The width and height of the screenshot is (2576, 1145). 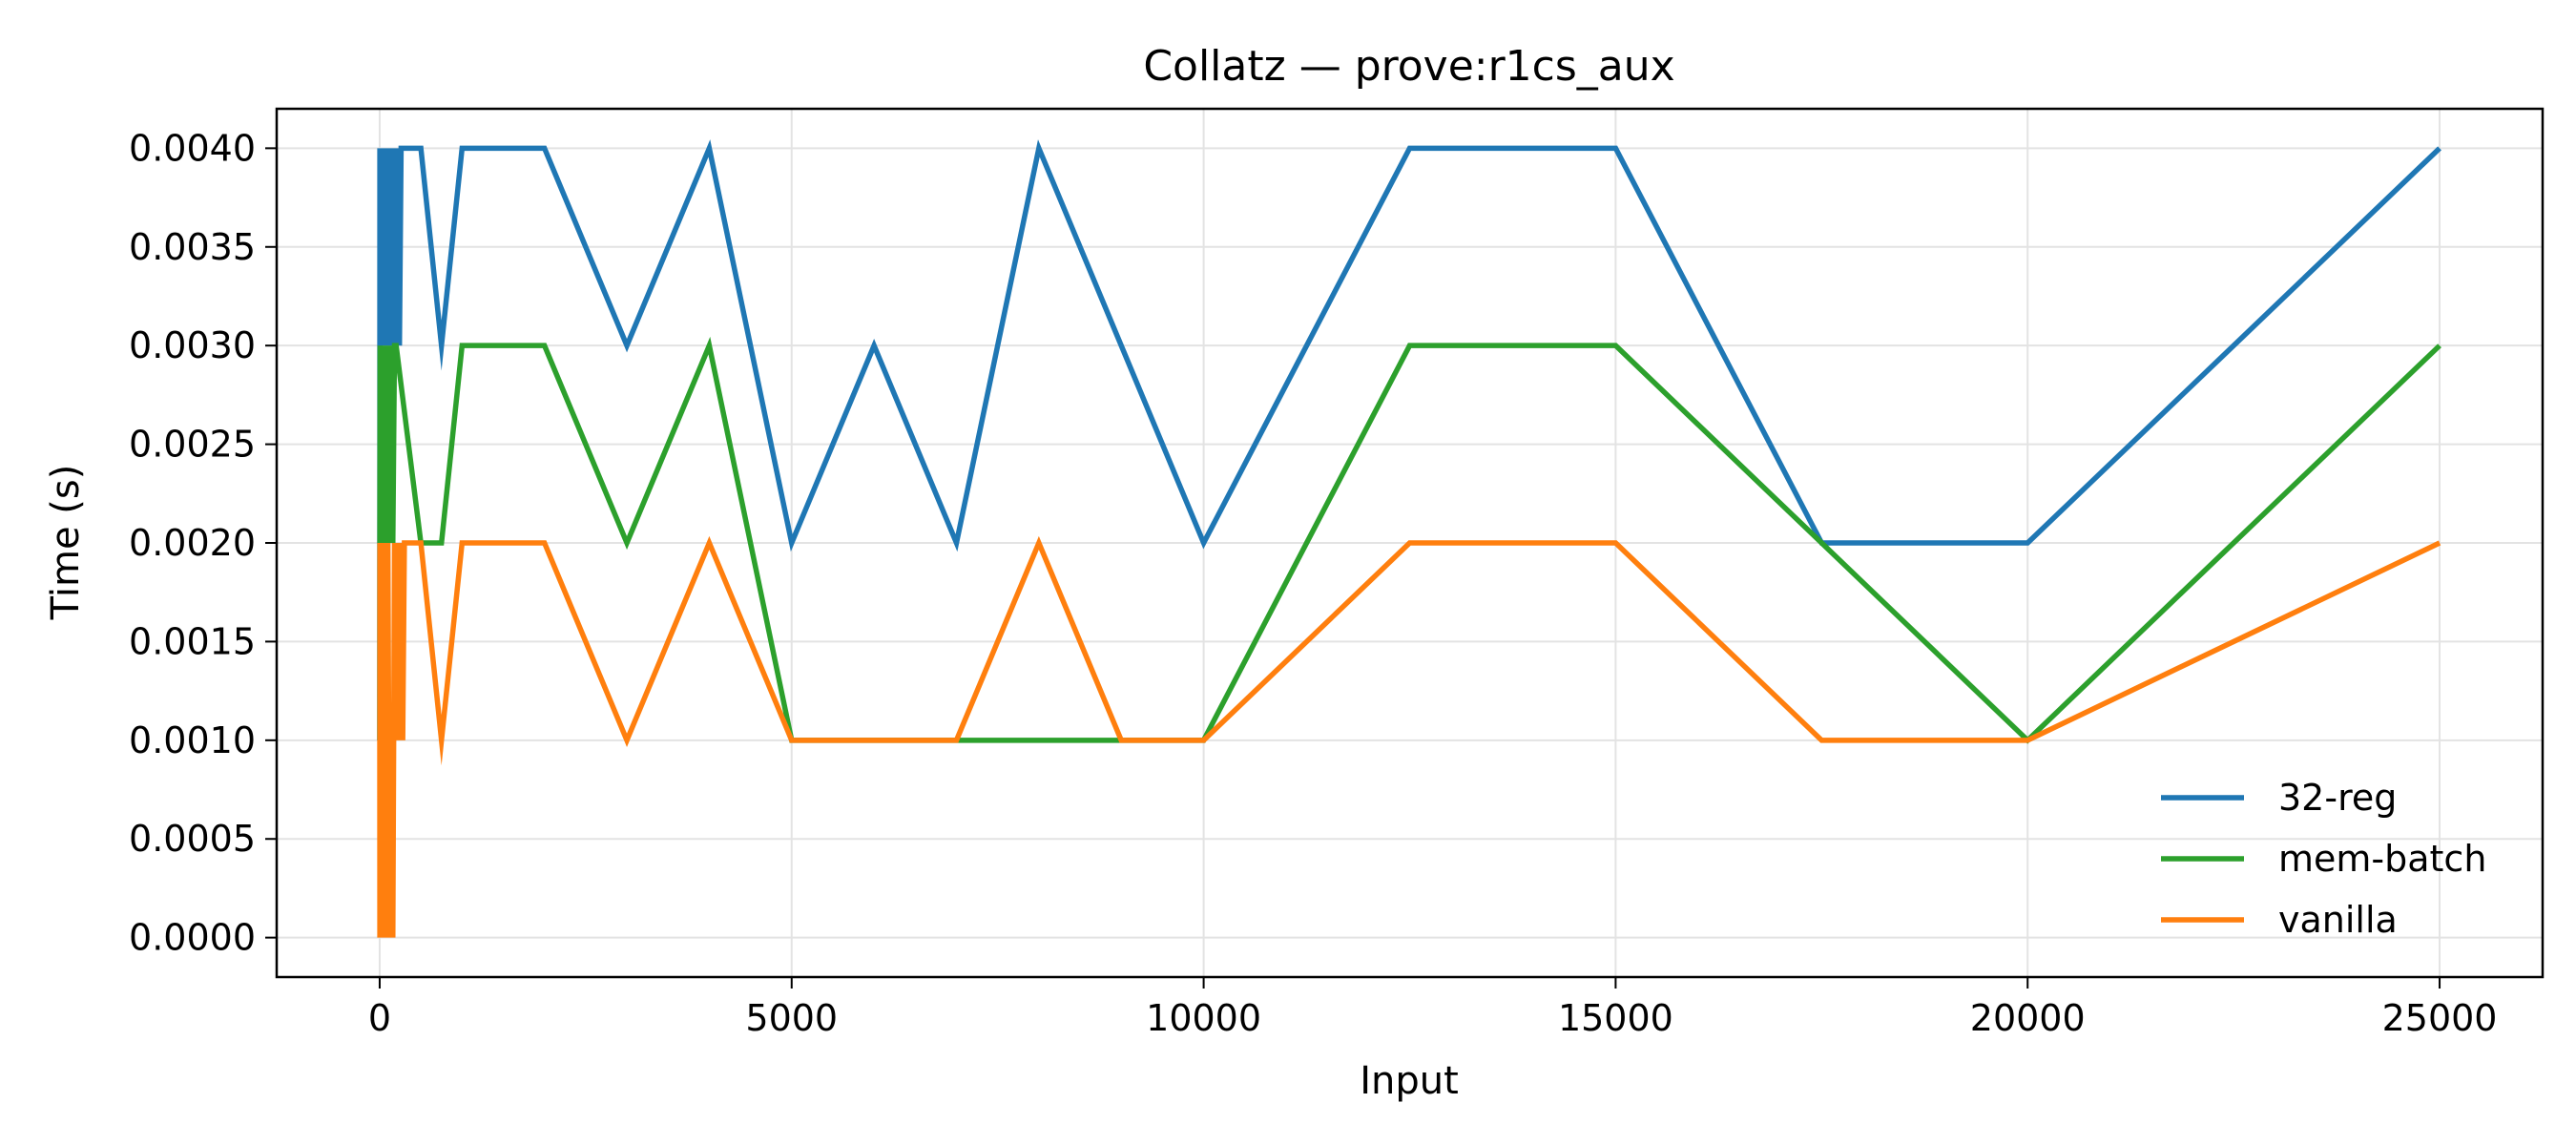 I want to click on y-tick-label: 0.0010, so click(x=192, y=740).